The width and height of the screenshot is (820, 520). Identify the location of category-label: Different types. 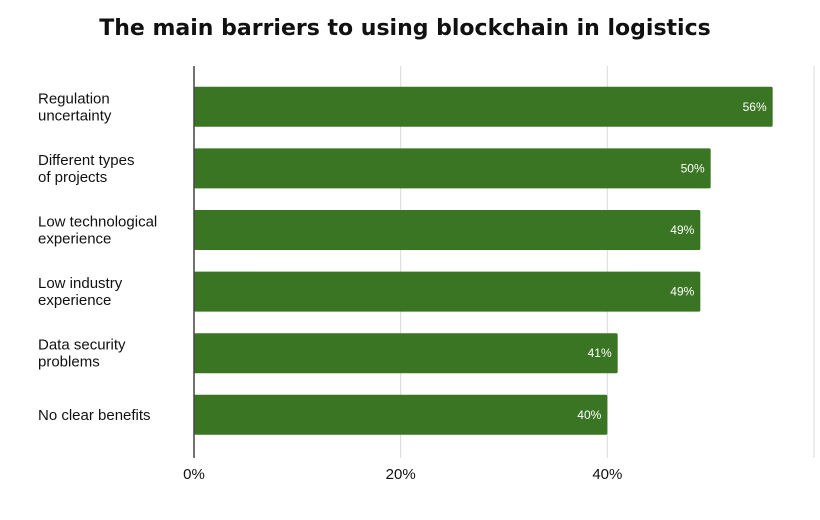
(86, 160).